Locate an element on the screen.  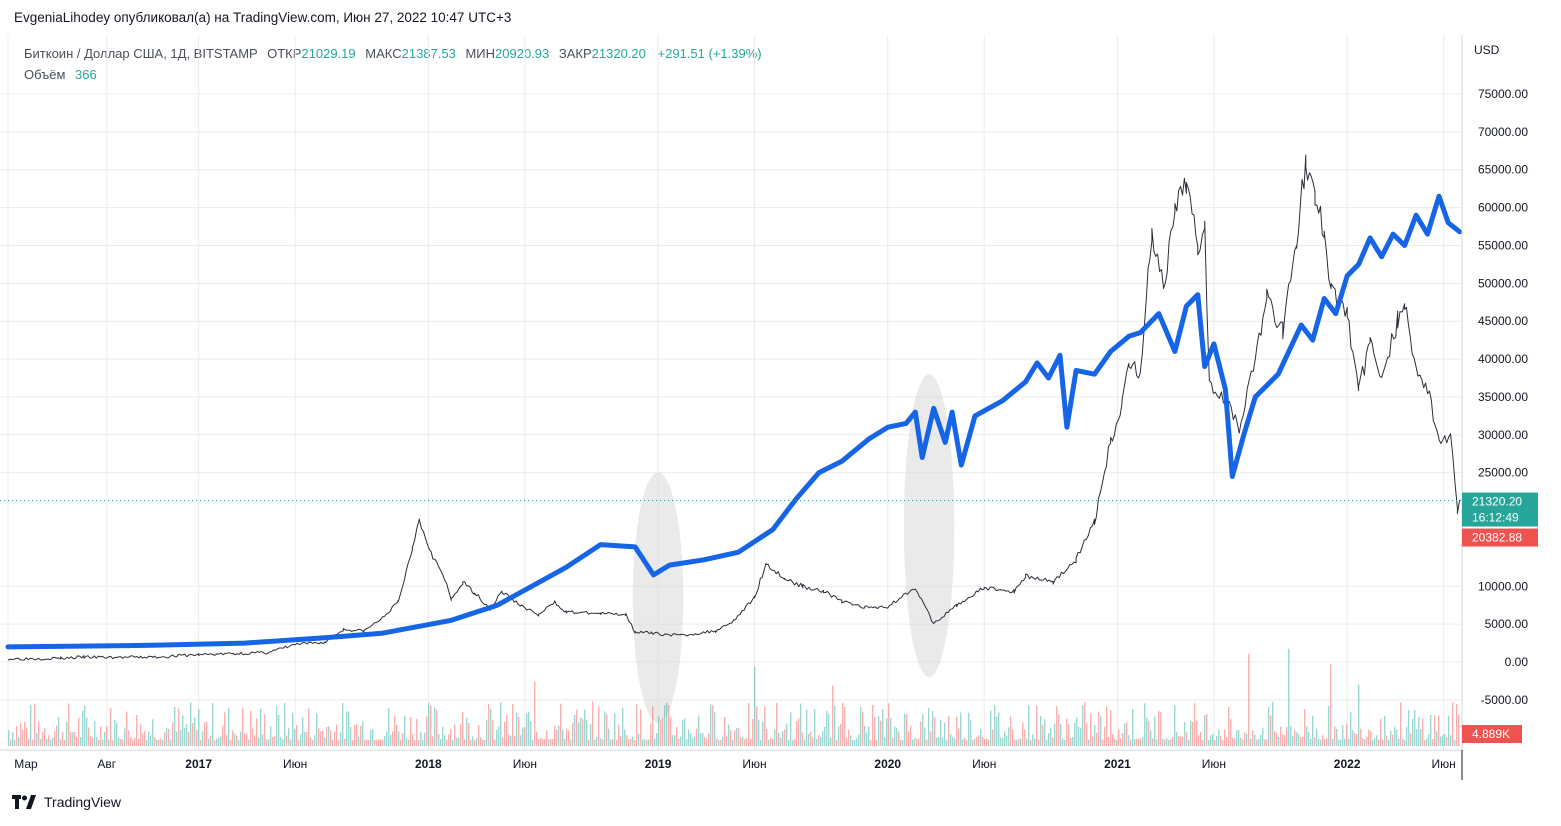
footer: TradingView is located at coordinates (66, 802).